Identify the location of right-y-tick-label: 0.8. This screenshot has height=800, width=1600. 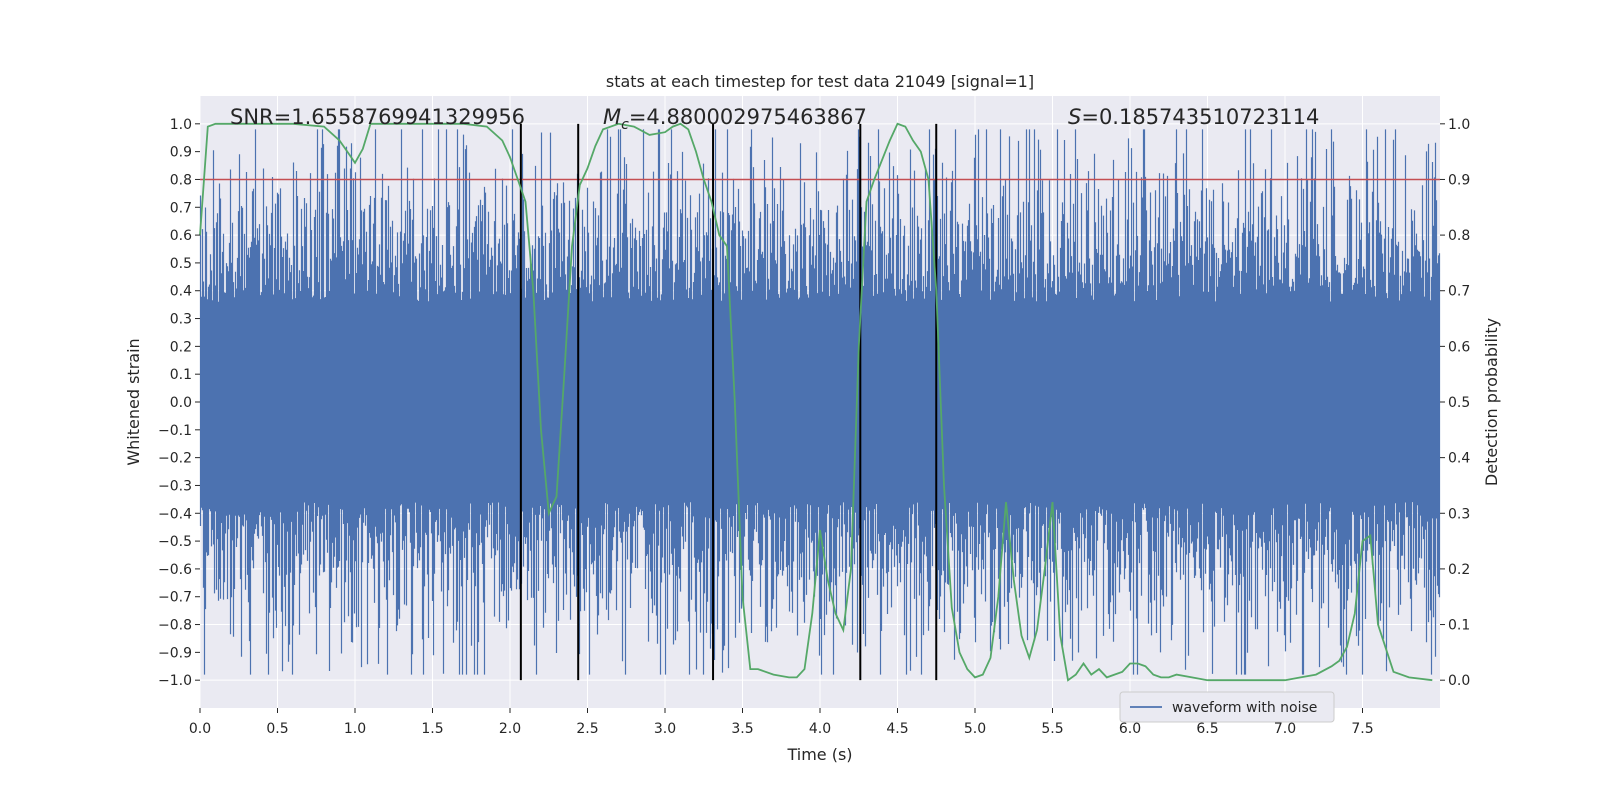
(1459, 236).